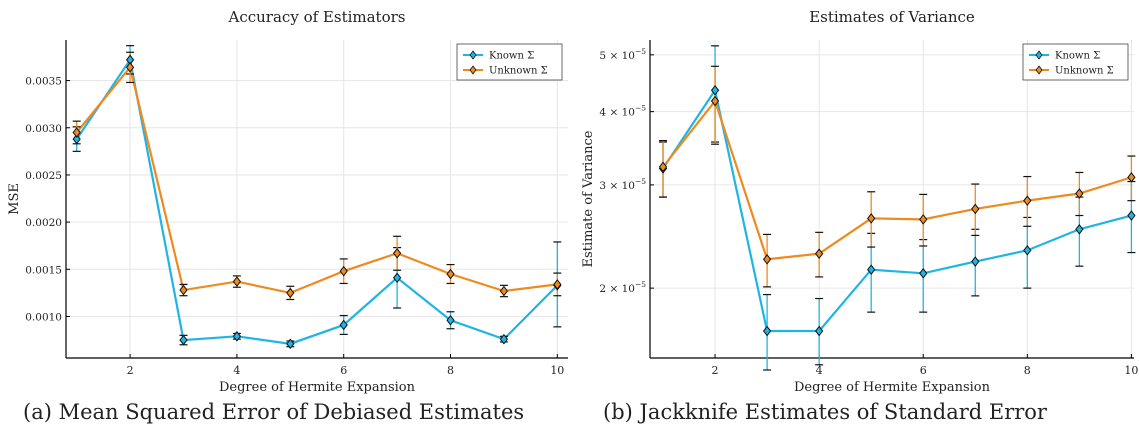  Describe the element at coordinates (622, 287) in the screenshot. I see `y-tick-label: 2 × 10⁻⁵` at that location.